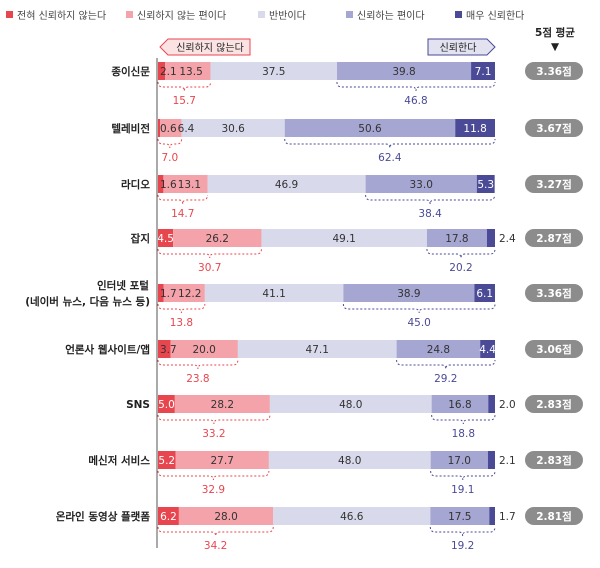 The image size is (600, 568). Describe the element at coordinates (186, 129) in the screenshot. I see `segment-value-label: 6.4` at that location.